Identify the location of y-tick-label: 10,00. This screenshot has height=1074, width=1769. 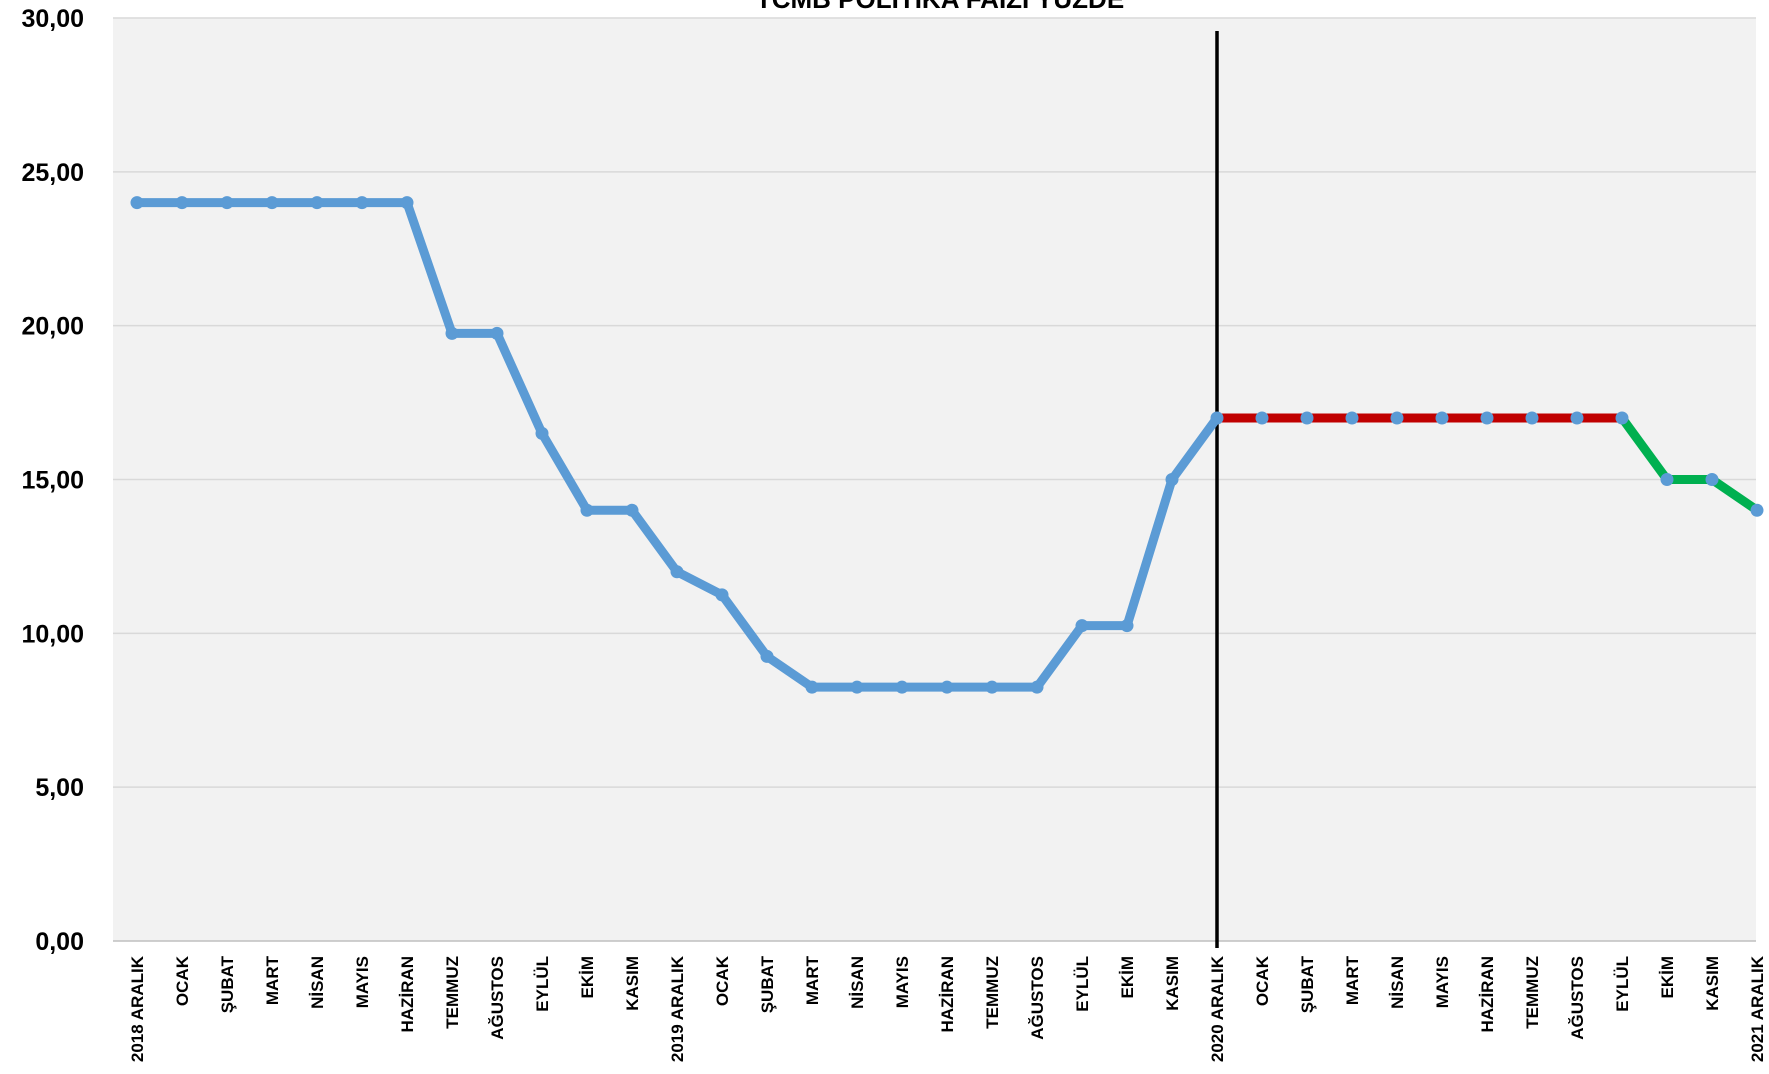
(52, 634).